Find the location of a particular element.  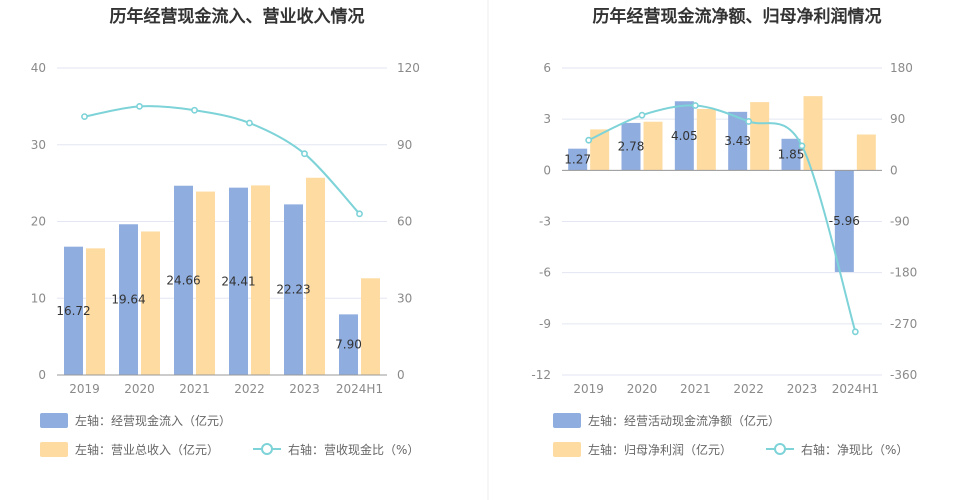

y-right-tick-label: 30 is located at coordinates (404, 298).